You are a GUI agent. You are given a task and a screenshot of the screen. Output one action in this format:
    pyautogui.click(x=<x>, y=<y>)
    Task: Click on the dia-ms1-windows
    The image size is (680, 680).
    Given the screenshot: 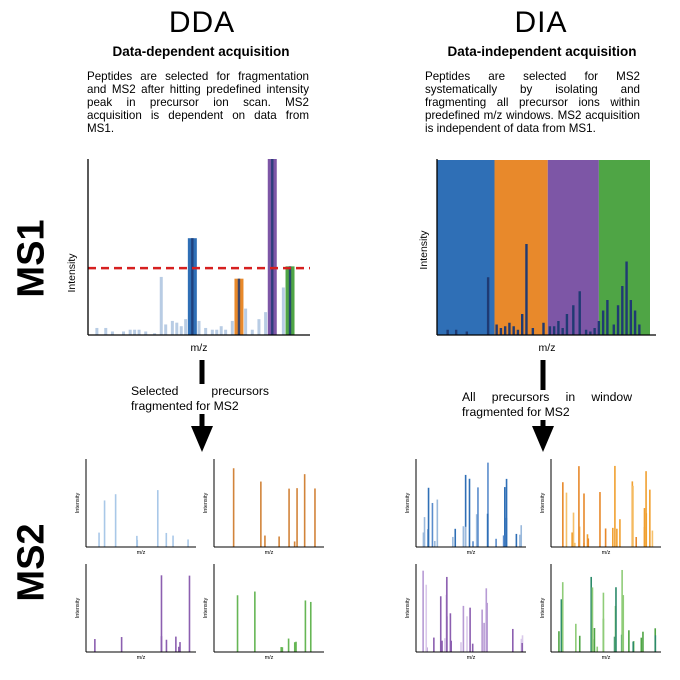 What is the action you would take?
    pyautogui.click(x=543, y=247)
    